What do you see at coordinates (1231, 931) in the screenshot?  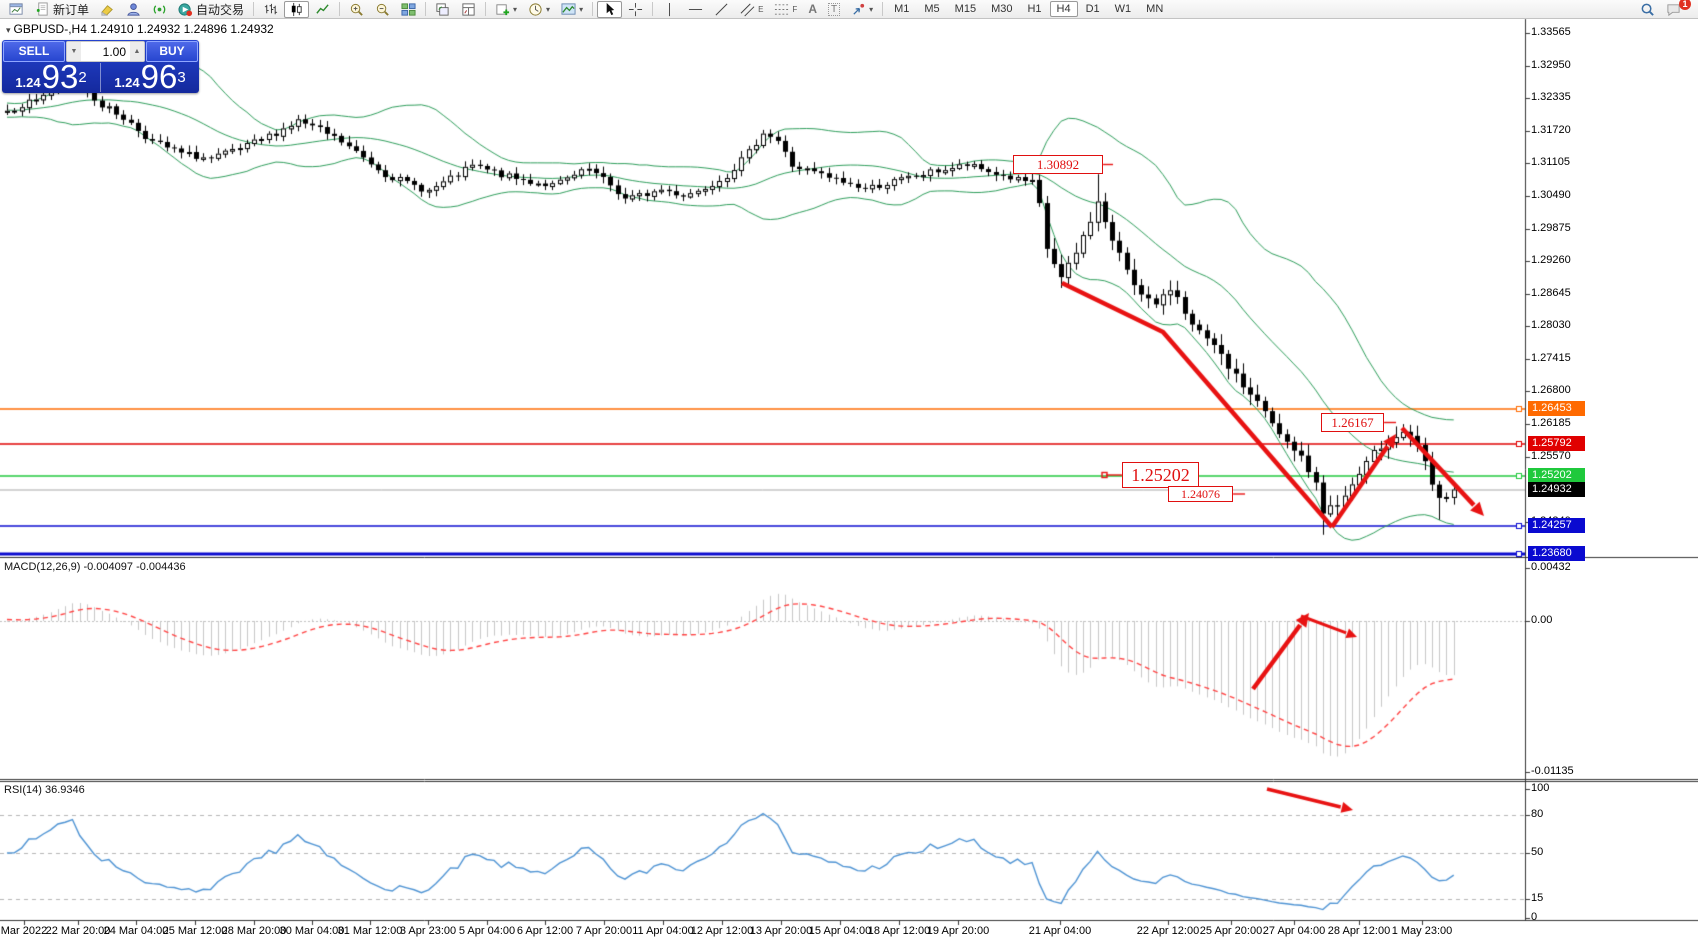 I see `time-axis-label: 25 Apr 20:00` at bounding box center [1231, 931].